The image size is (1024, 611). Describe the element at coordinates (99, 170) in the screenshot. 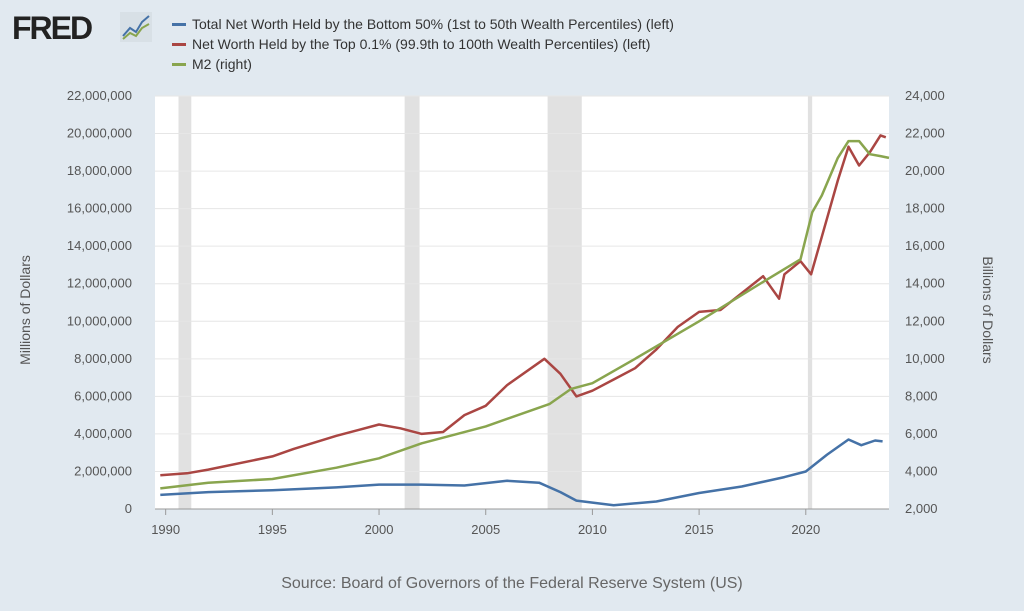

I see `y-tick-label-left: 18,000,000` at that location.